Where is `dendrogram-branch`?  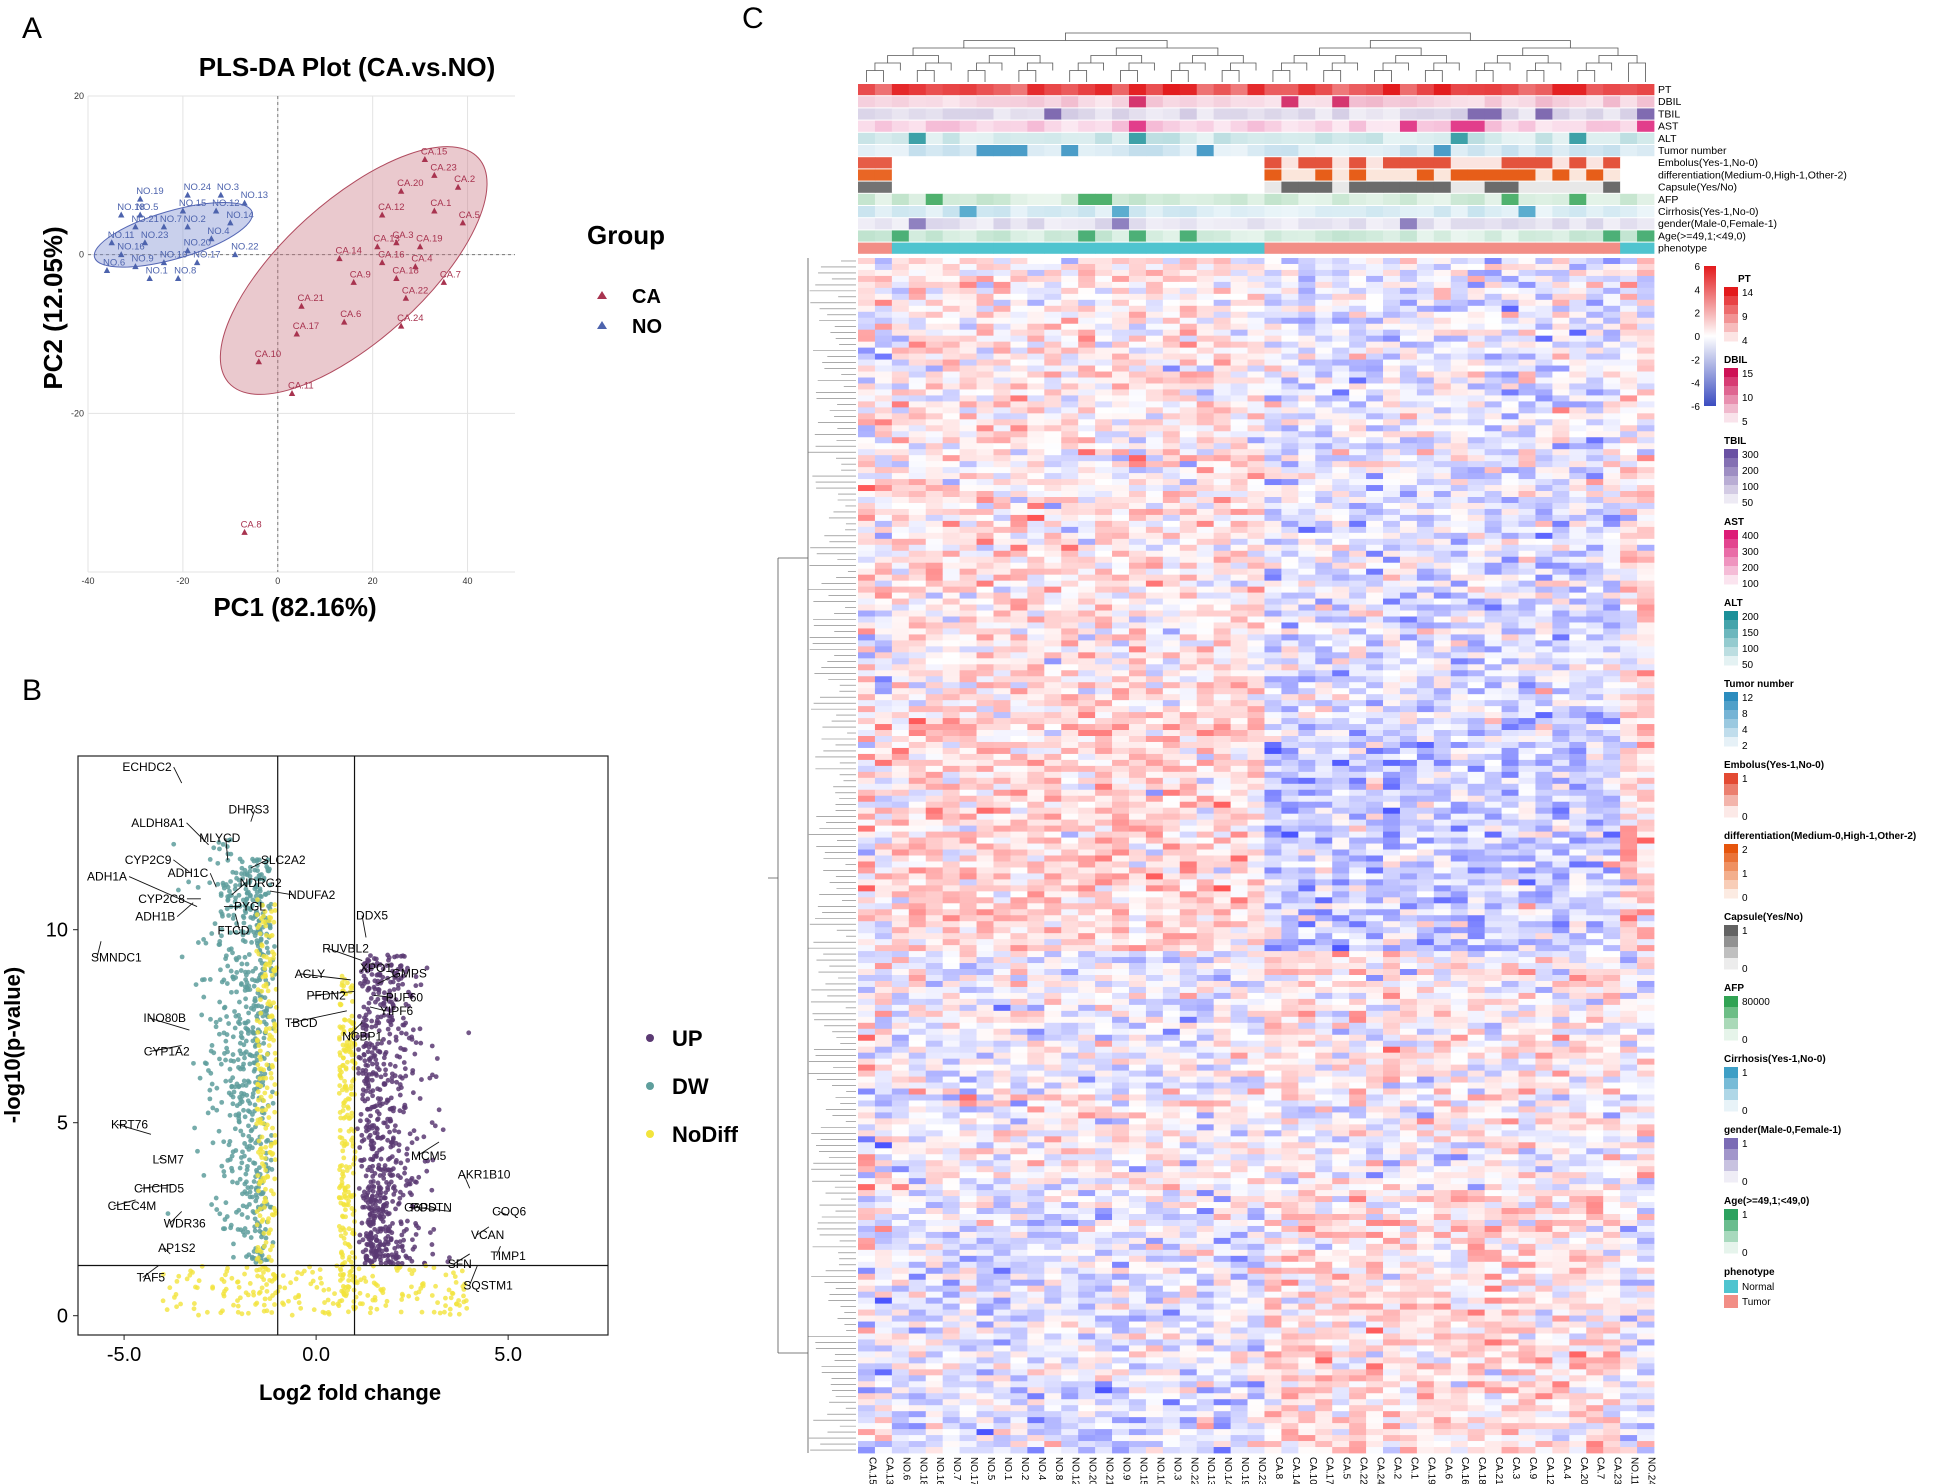 dendrogram-branch is located at coordinates (1218, 59).